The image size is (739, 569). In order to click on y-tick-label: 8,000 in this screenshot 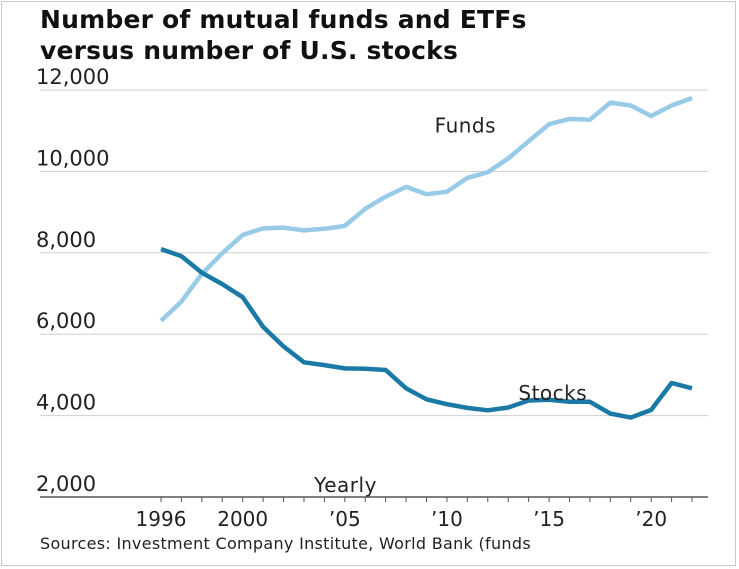, I will do `click(66, 240)`.